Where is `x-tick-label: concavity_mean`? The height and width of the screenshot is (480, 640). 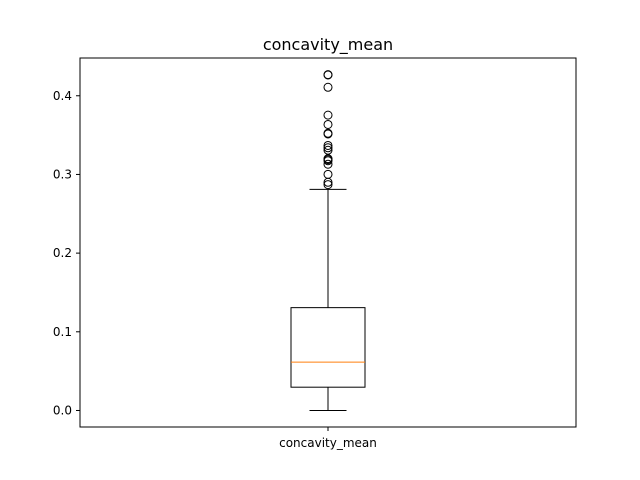
x-tick-label: concavity_mean is located at coordinates (328, 443).